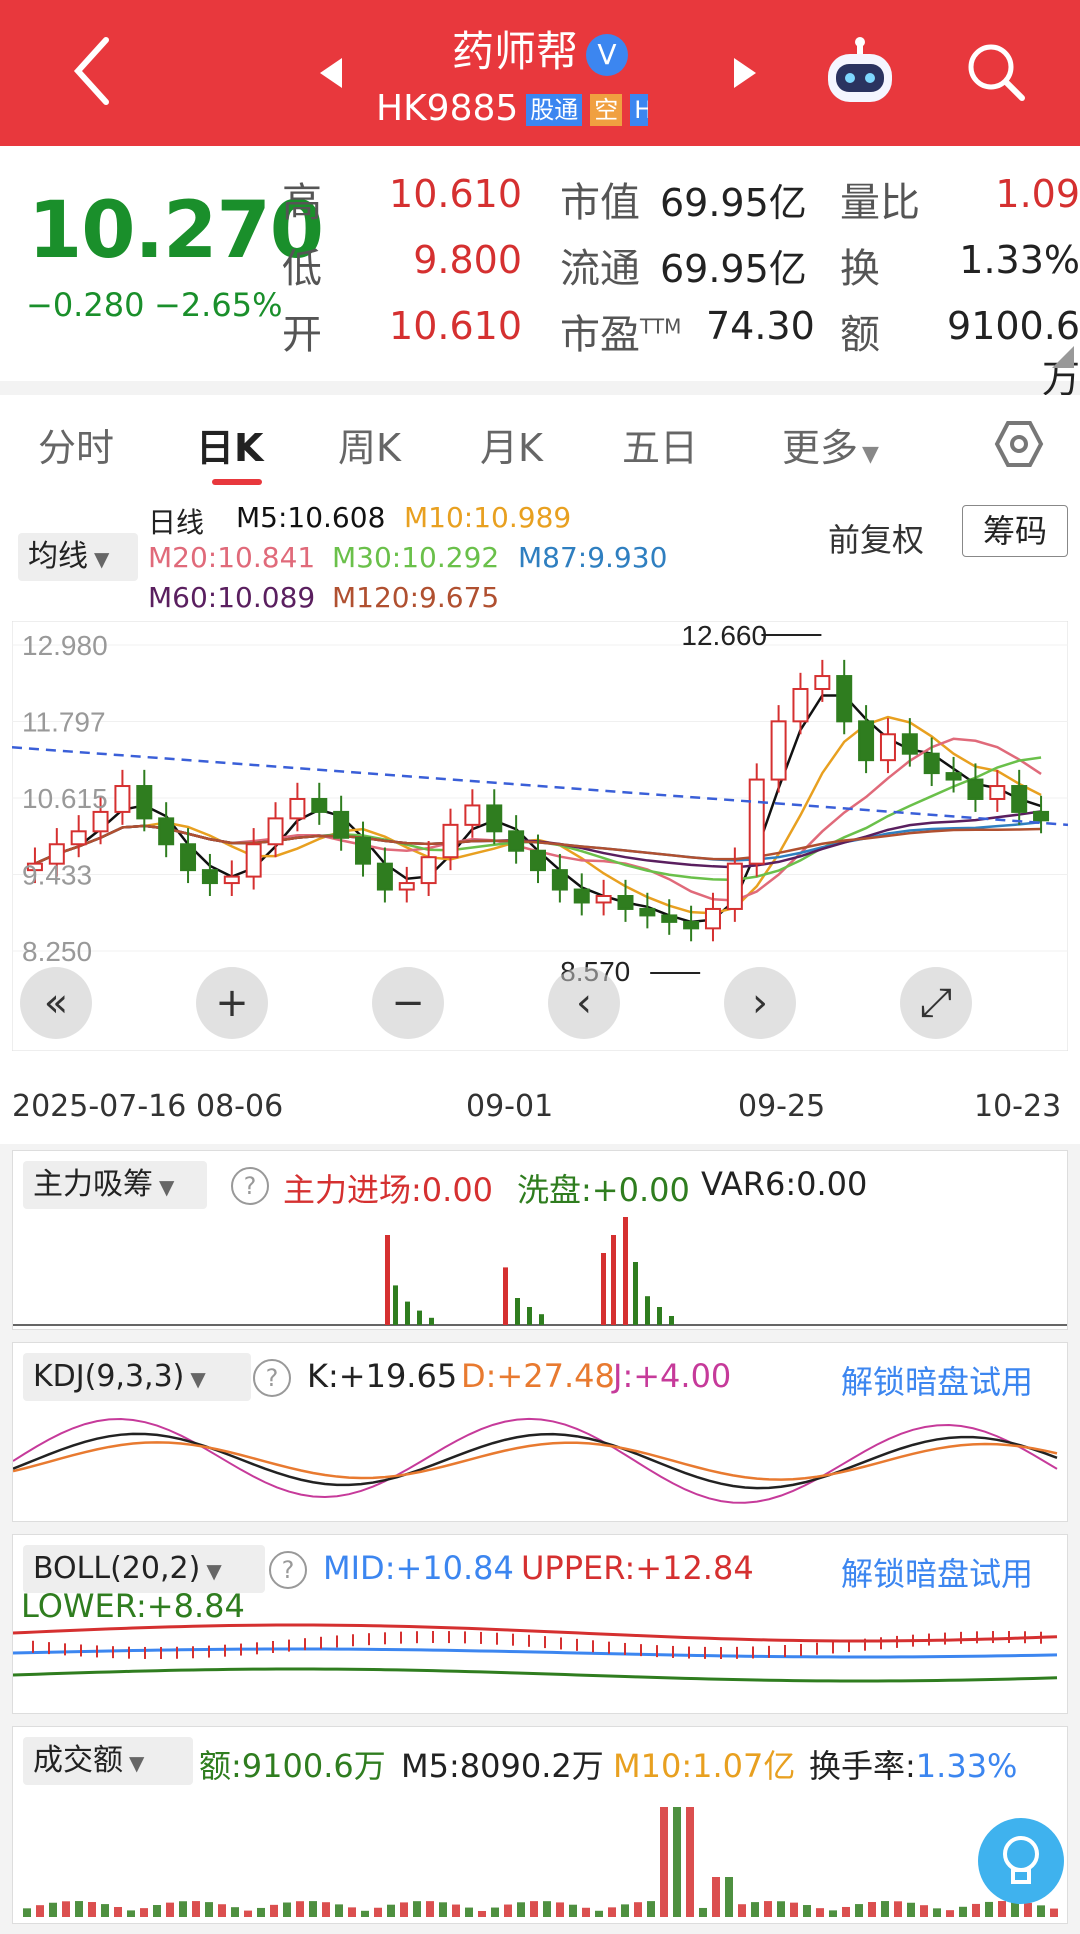  I want to click on tab-monthly-k: 月K, so click(511, 448).